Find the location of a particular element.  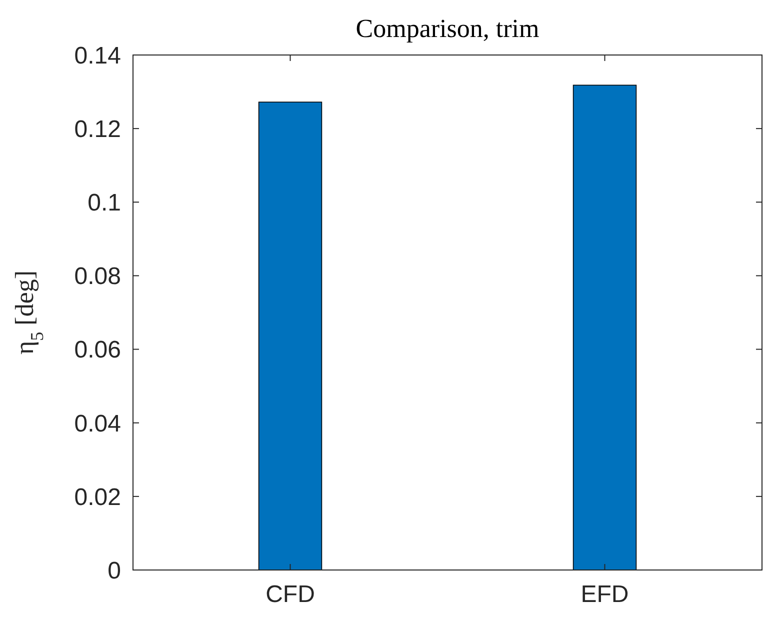

y-tick-label: 0.06 is located at coordinates (97, 350).